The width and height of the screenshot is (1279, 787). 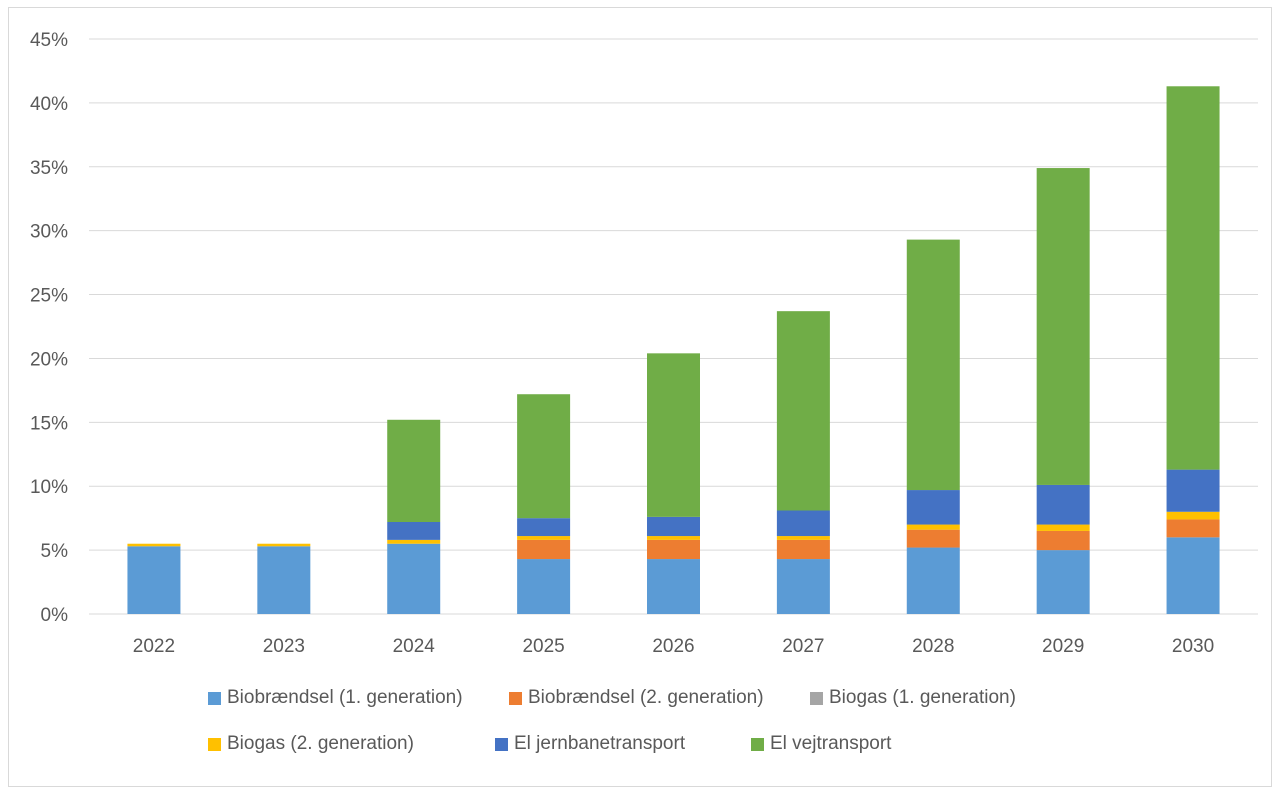 What do you see at coordinates (49, 40) in the screenshot?
I see `y-tick-label: 45%` at bounding box center [49, 40].